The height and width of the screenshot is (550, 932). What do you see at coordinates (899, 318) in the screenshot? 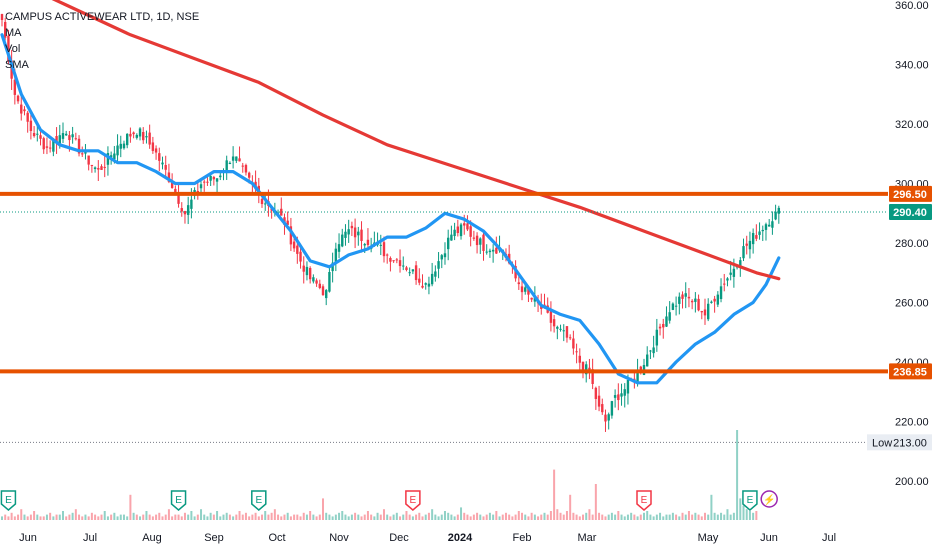
I see `price-tags: 296.50 236.85 290.40 Low 213.00` at bounding box center [899, 318].